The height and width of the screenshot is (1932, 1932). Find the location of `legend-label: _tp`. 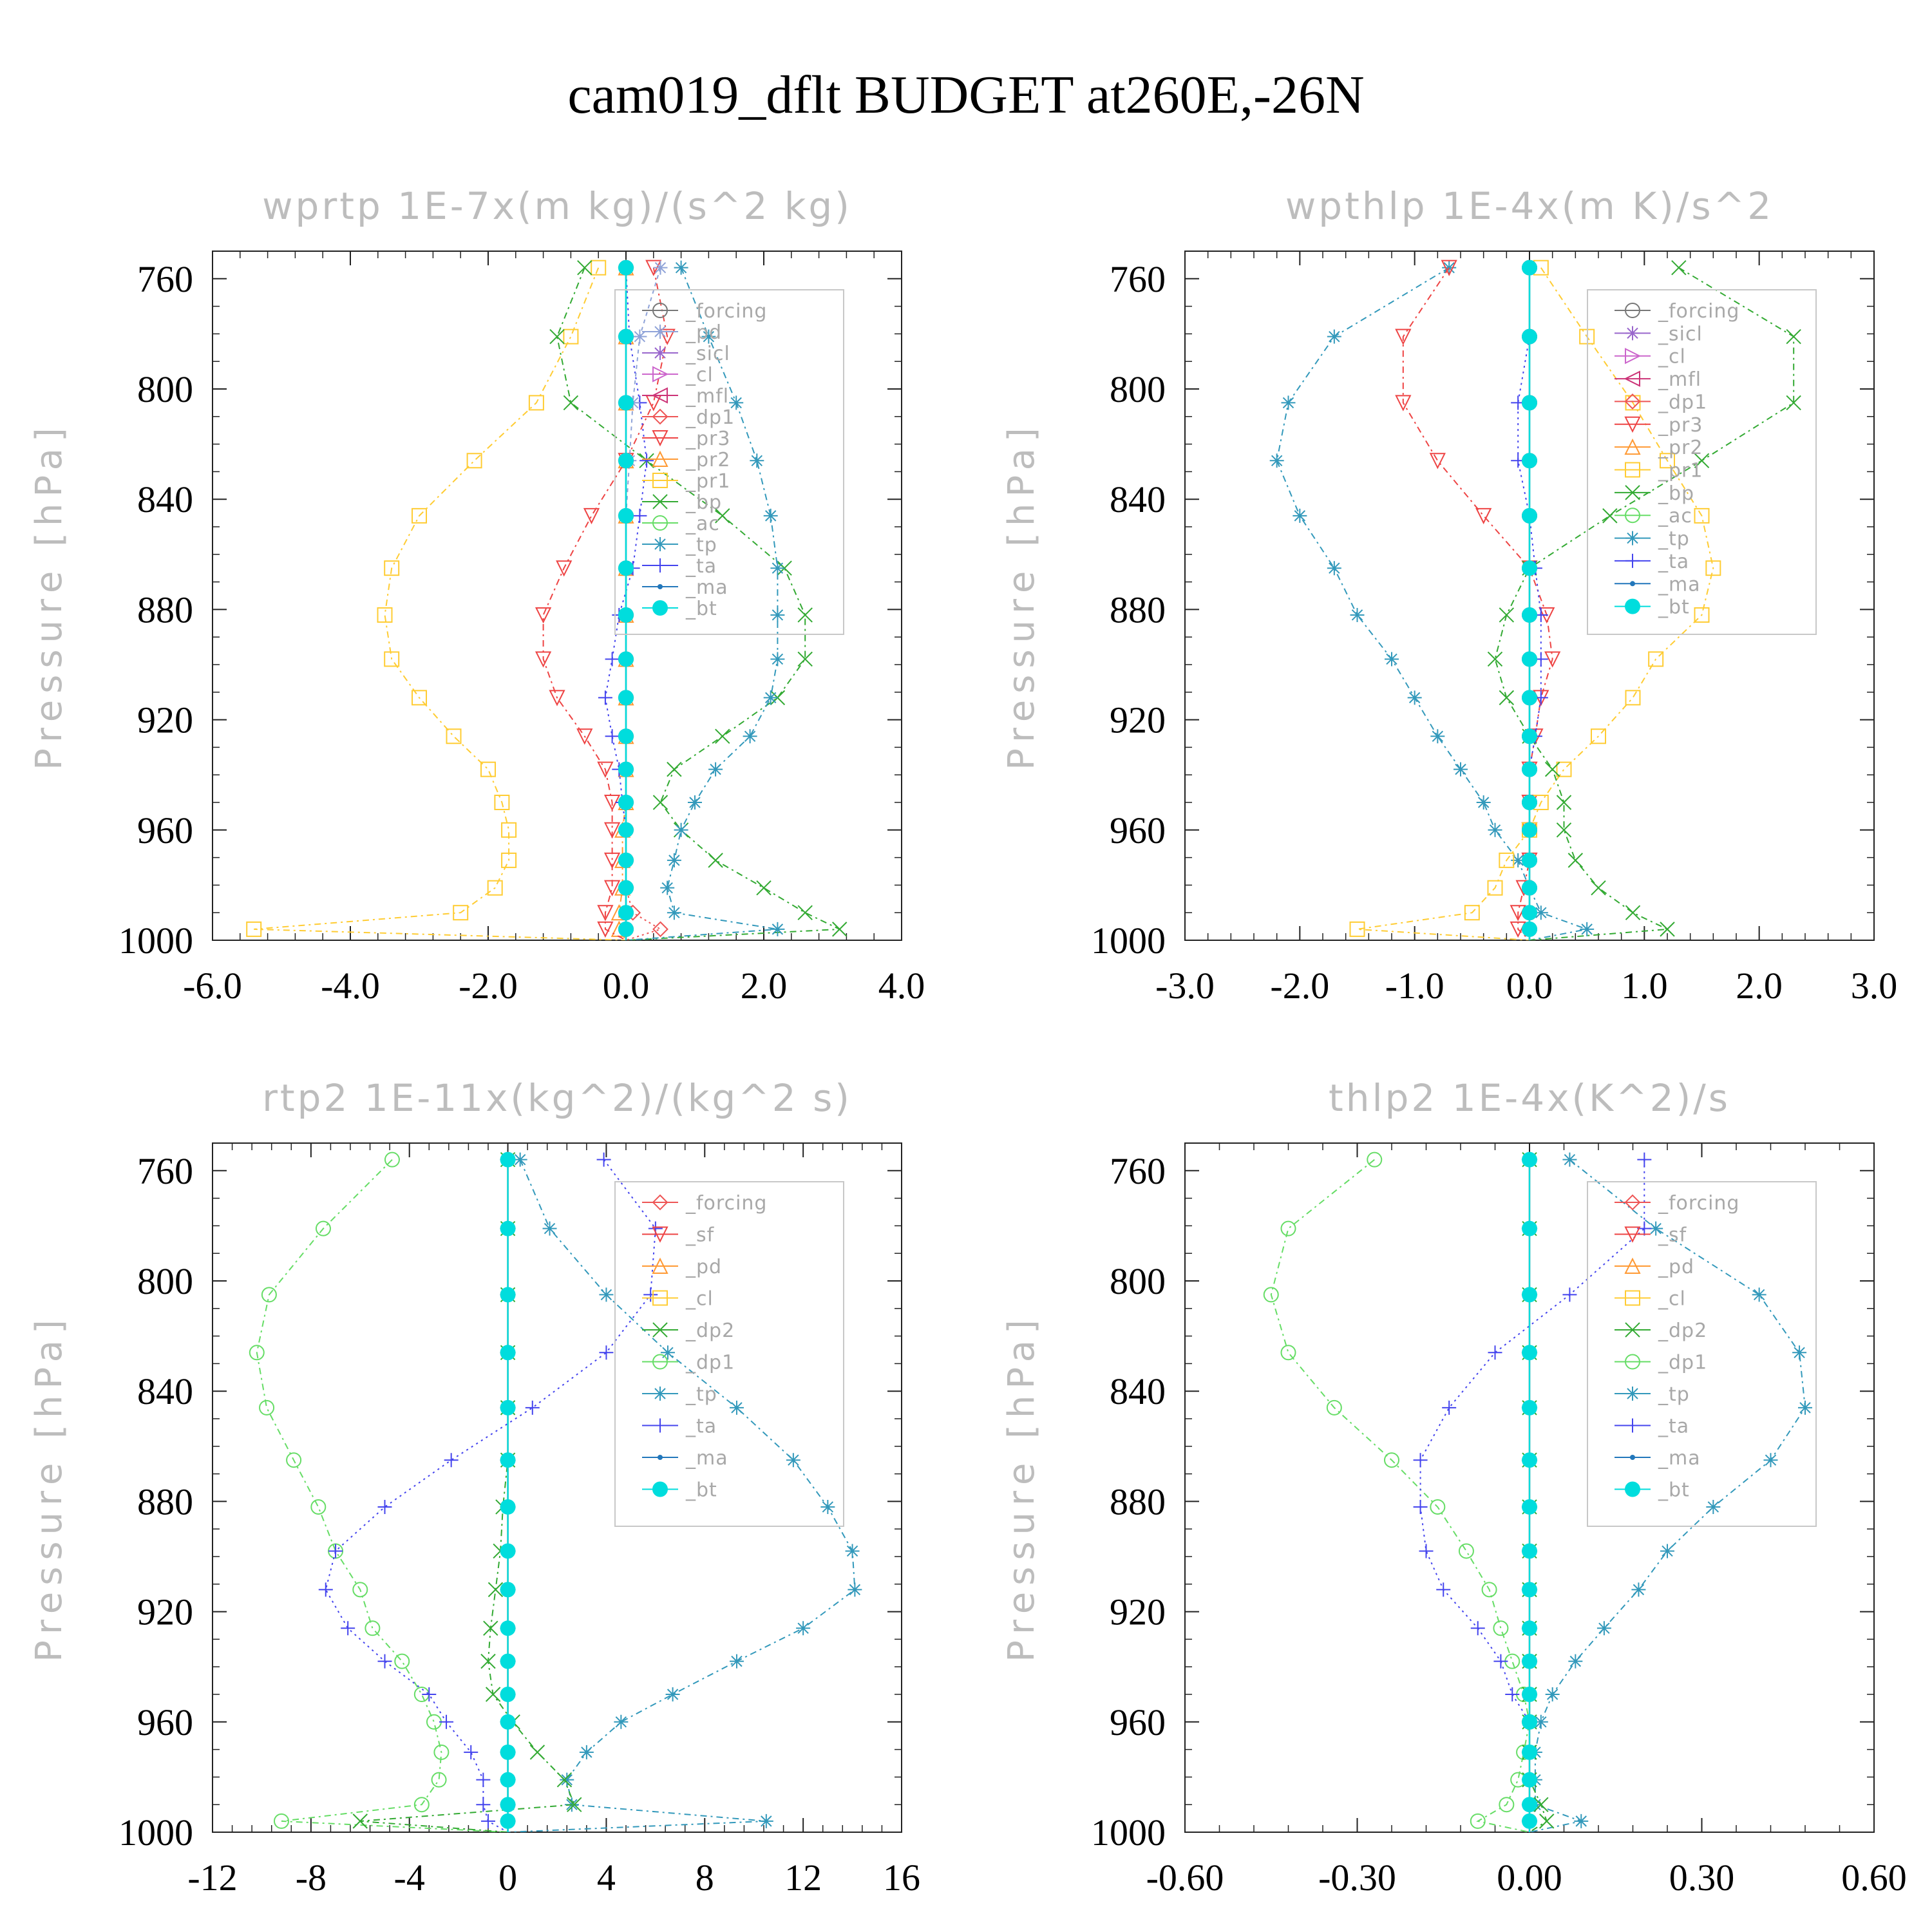

legend-label: _tp is located at coordinates (701, 1395).